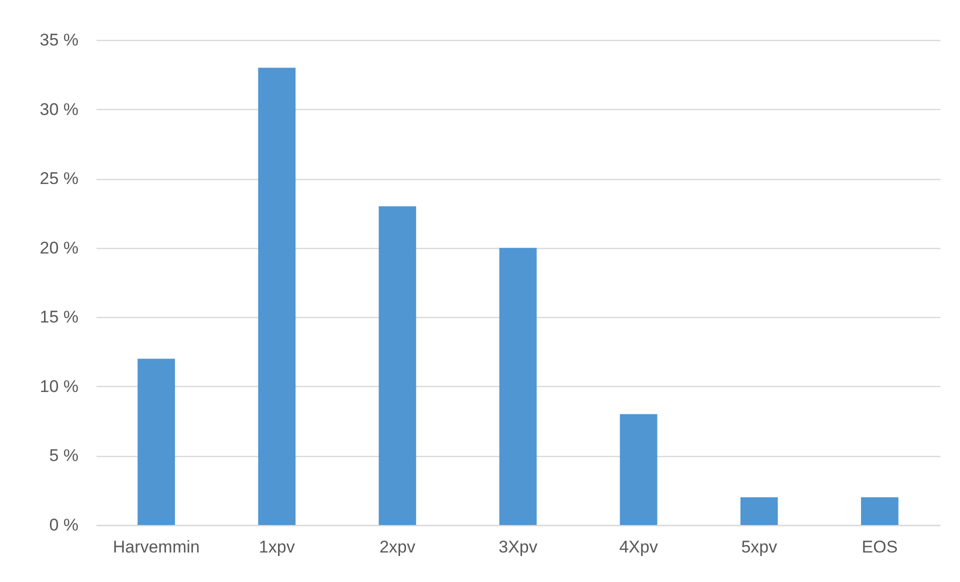 The image size is (960, 582). Describe the element at coordinates (397, 547) in the screenshot. I see `x-tick-label: 2xpv` at that location.